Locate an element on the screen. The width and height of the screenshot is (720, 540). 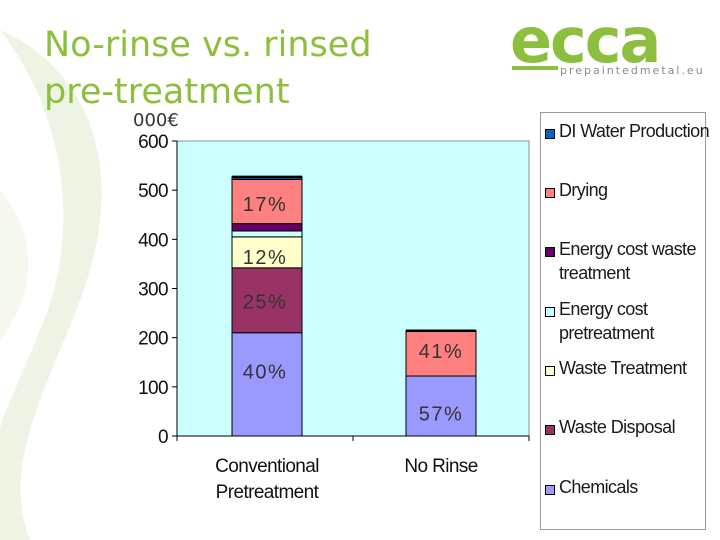
x-tick-label-line: Pretreatment is located at coordinates (268, 492).